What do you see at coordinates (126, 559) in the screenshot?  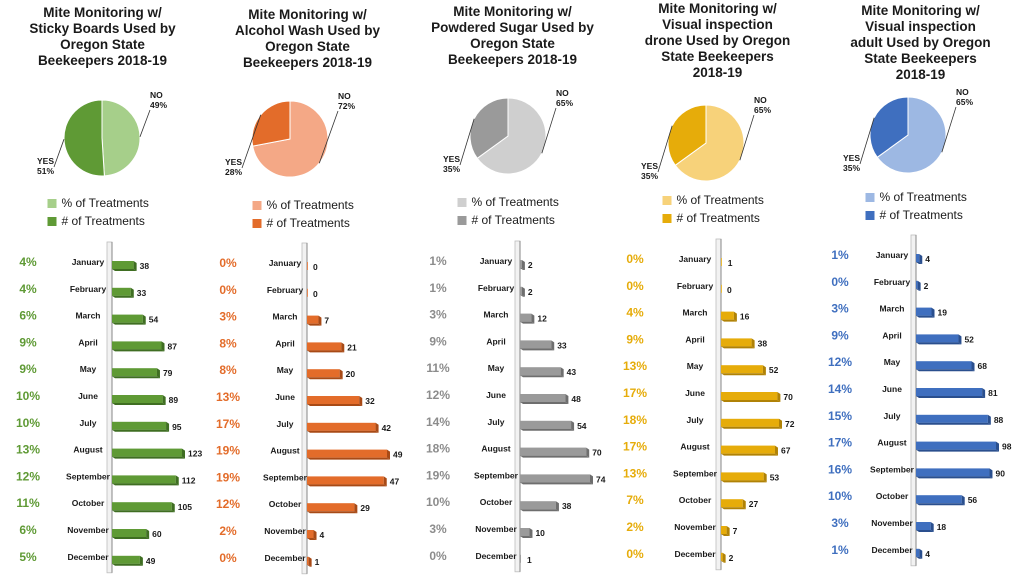 I see `bar-december` at bounding box center [126, 559].